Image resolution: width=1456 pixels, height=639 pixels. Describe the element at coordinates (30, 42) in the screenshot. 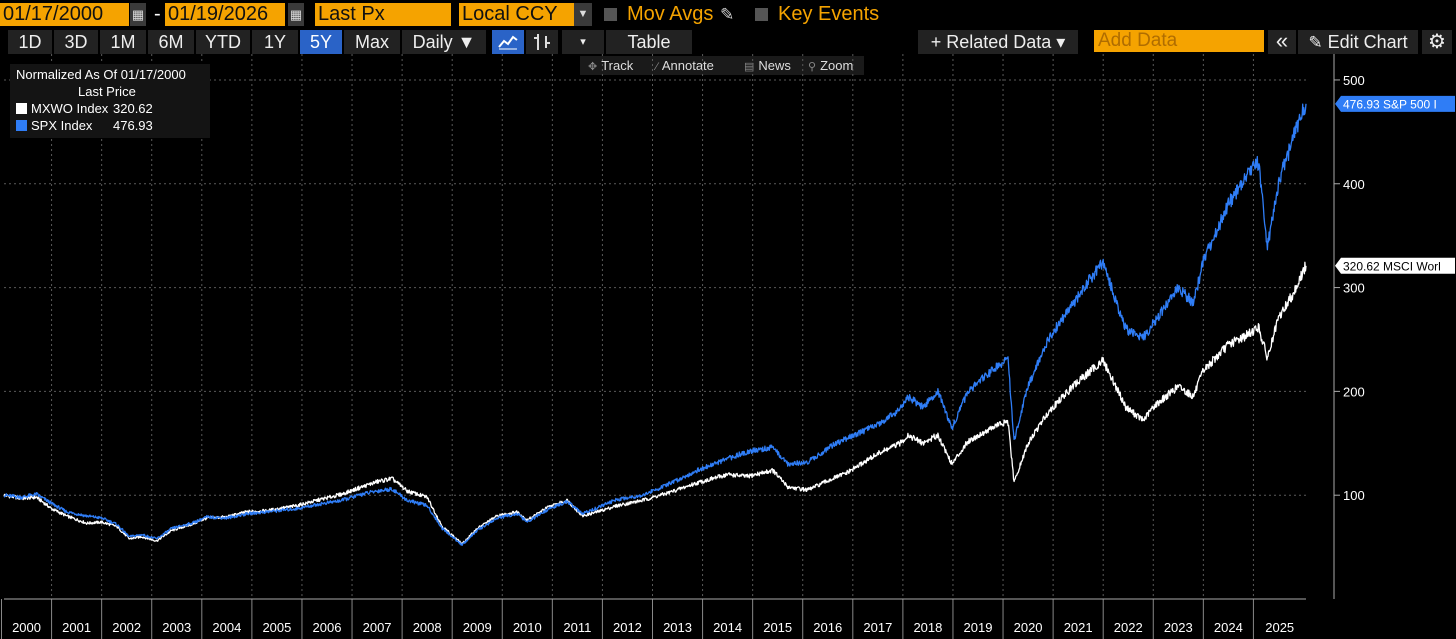

I see `range-1d-button: 1D` at that location.